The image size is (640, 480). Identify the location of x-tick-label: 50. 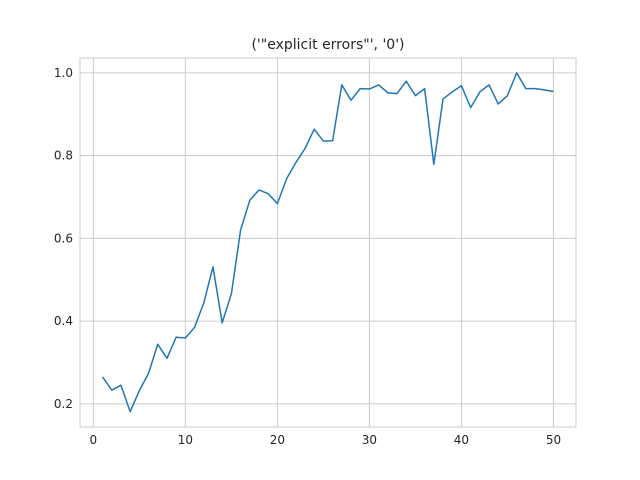
(553, 440).